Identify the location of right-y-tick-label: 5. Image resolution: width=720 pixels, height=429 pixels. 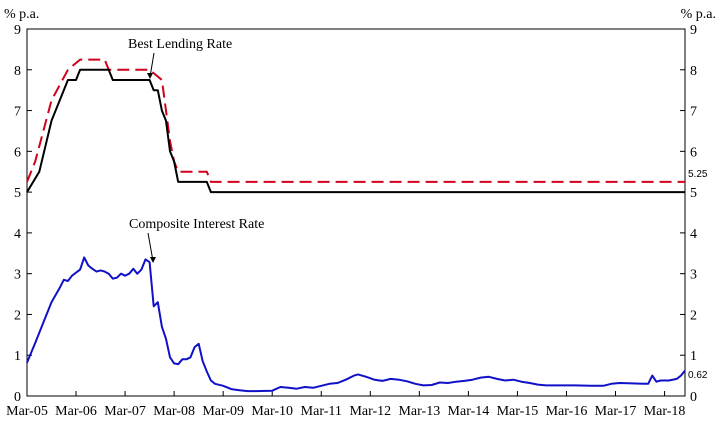
(693, 193).